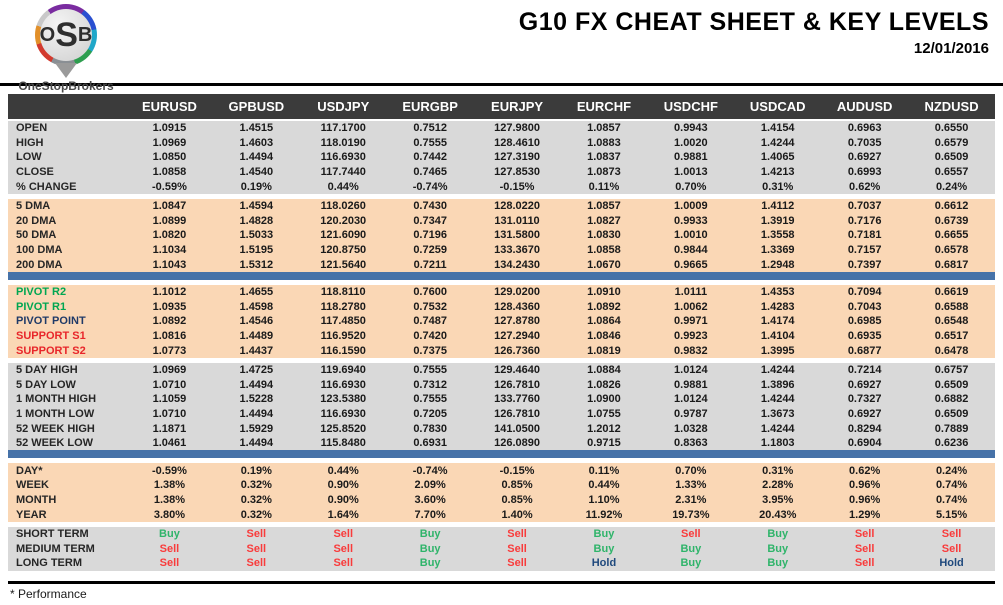 Image resolution: width=1003 pixels, height=605 pixels. What do you see at coordinates (48, 593) in the screenshot?
I see `performance-footnote: * Performance` at bounding box center [48, 593].